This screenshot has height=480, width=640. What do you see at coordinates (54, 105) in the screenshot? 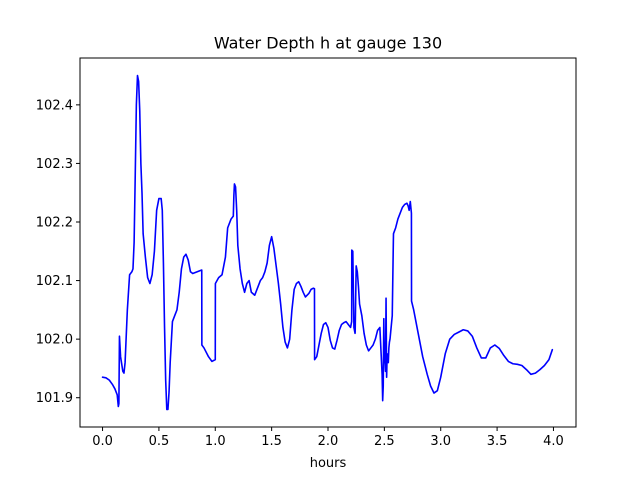
I see `y-tick-label: 102.4` at bounding box center [54, 105].